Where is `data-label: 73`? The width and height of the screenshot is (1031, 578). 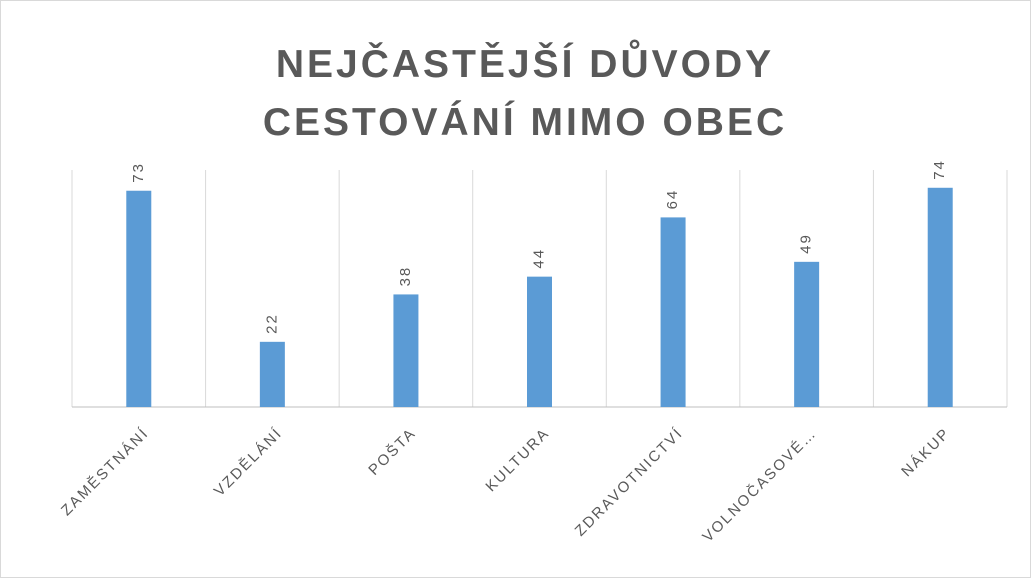 data-label: 73 is located at coordinates (138, 172).